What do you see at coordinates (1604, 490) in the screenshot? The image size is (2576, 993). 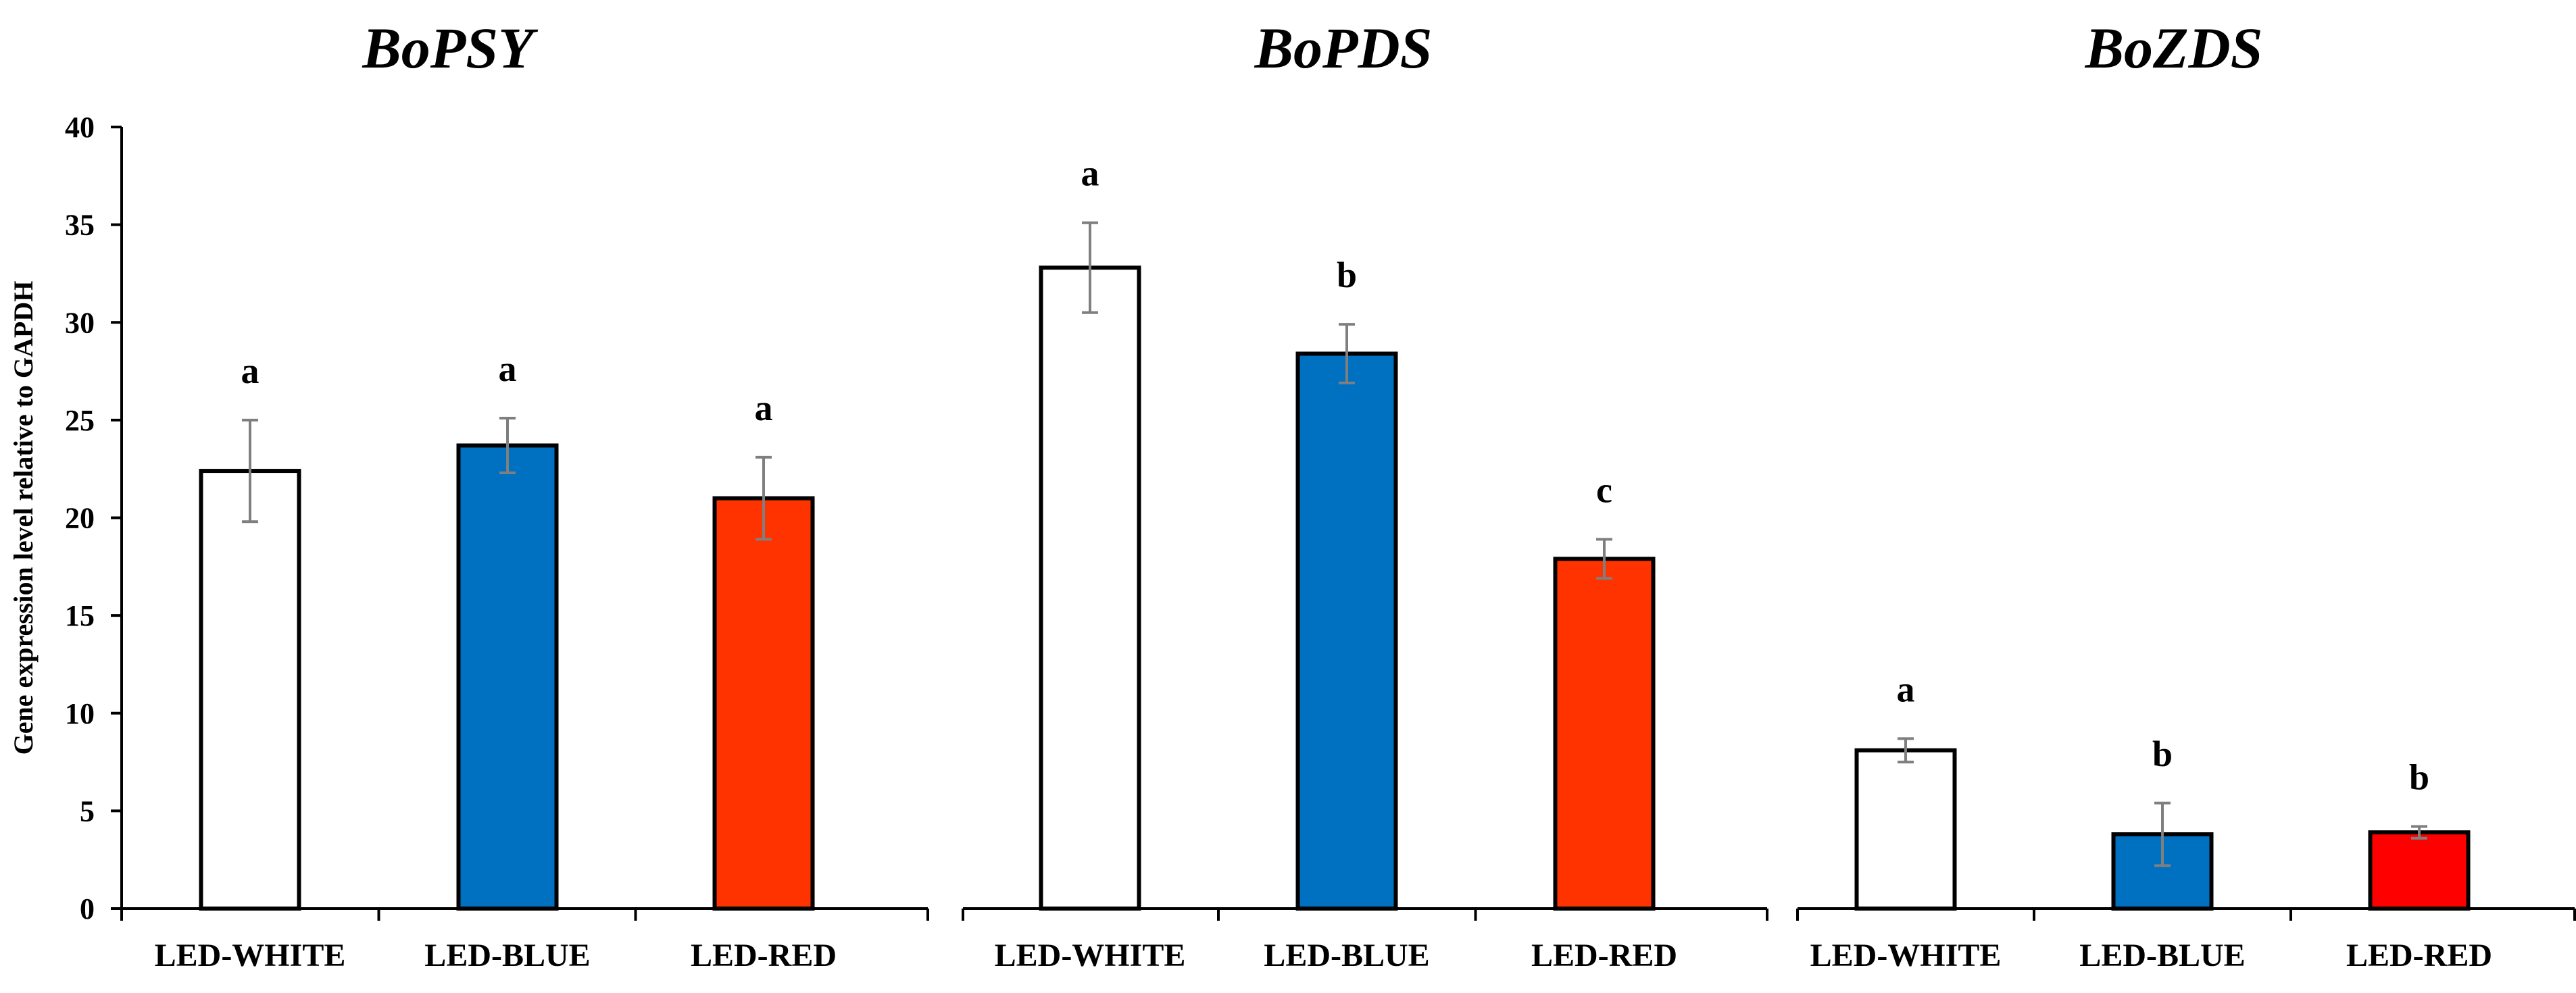 I see `significance-letter: c` at bounding box center [1604, 490].